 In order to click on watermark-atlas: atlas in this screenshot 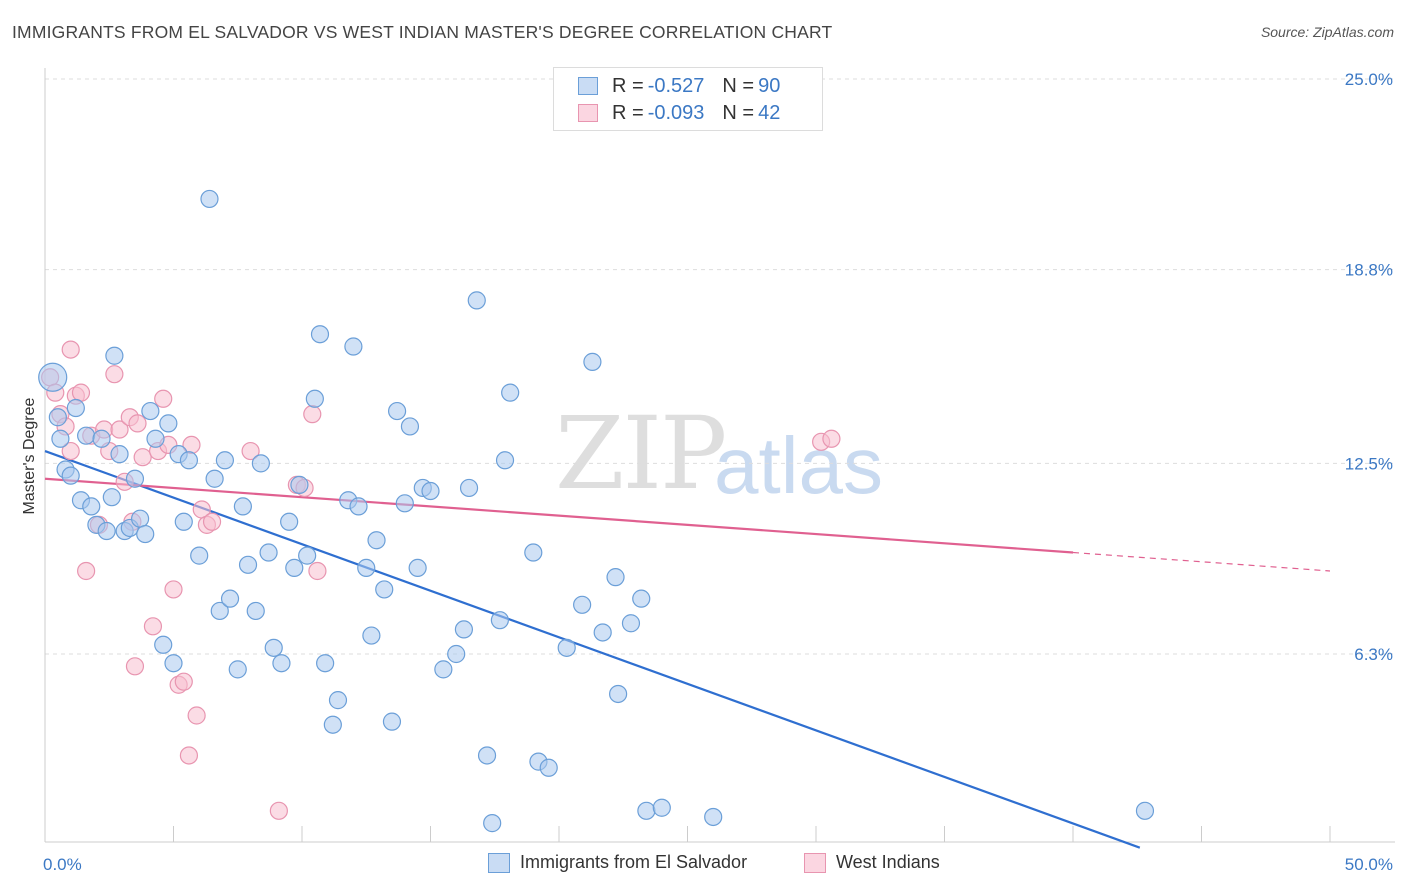, I will do `click(798, 465)`.